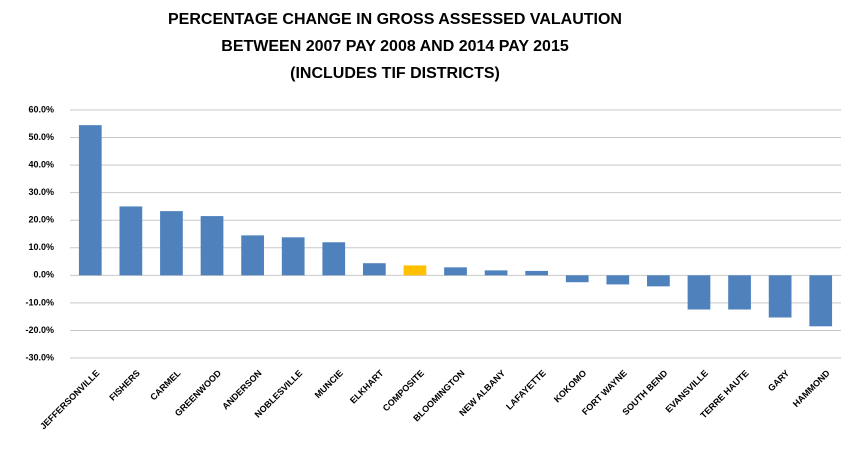 Image resolution: width=841 pixels, height=457 pixels. Describe the element at coordinates (43, 275) in the screenshot. I see `y-tick-label: 0.0%` at that location.